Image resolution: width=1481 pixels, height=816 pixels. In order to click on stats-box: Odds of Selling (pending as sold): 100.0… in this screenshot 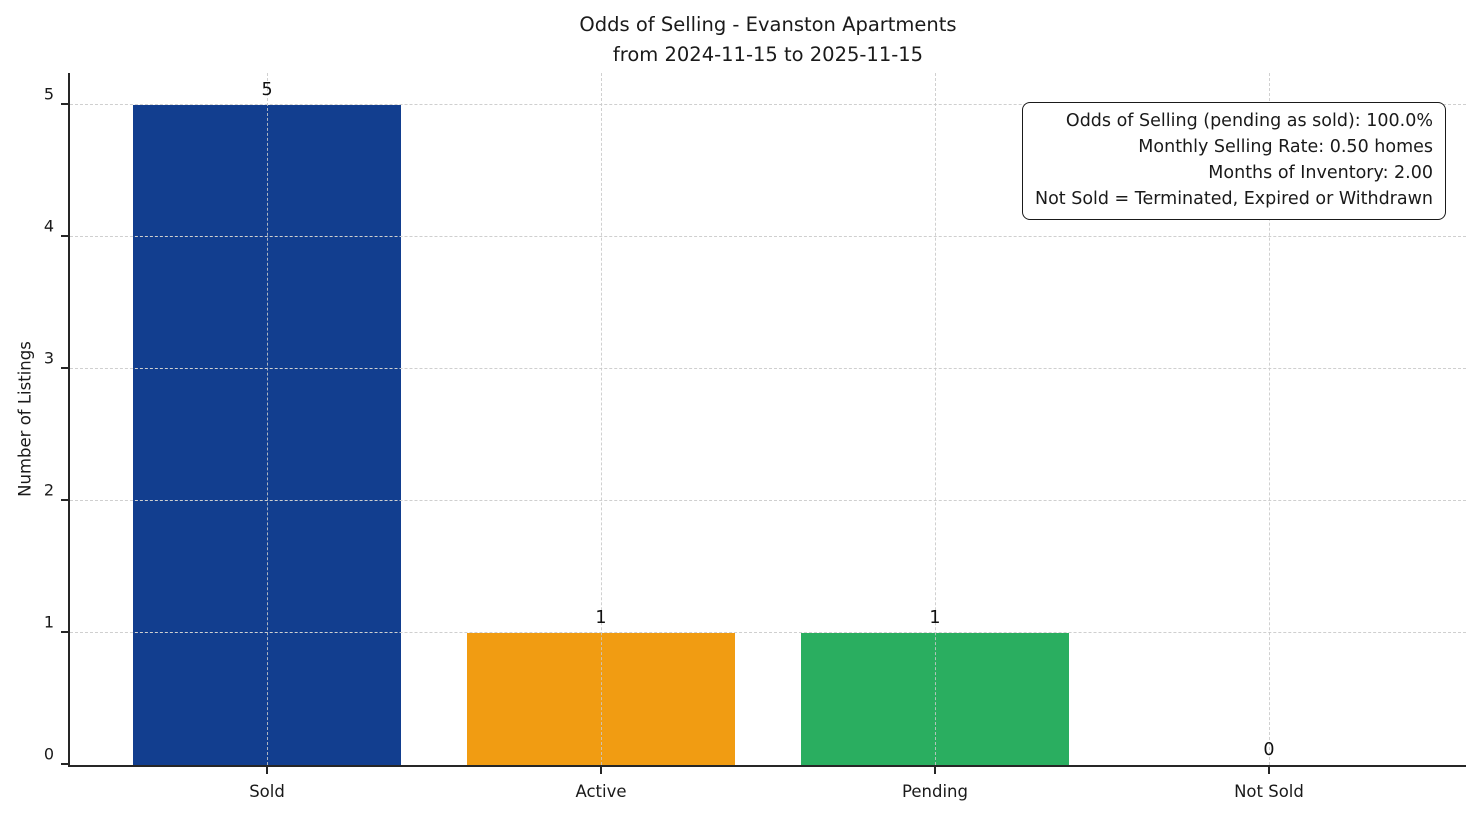, I will do `click(1233, 161)`.